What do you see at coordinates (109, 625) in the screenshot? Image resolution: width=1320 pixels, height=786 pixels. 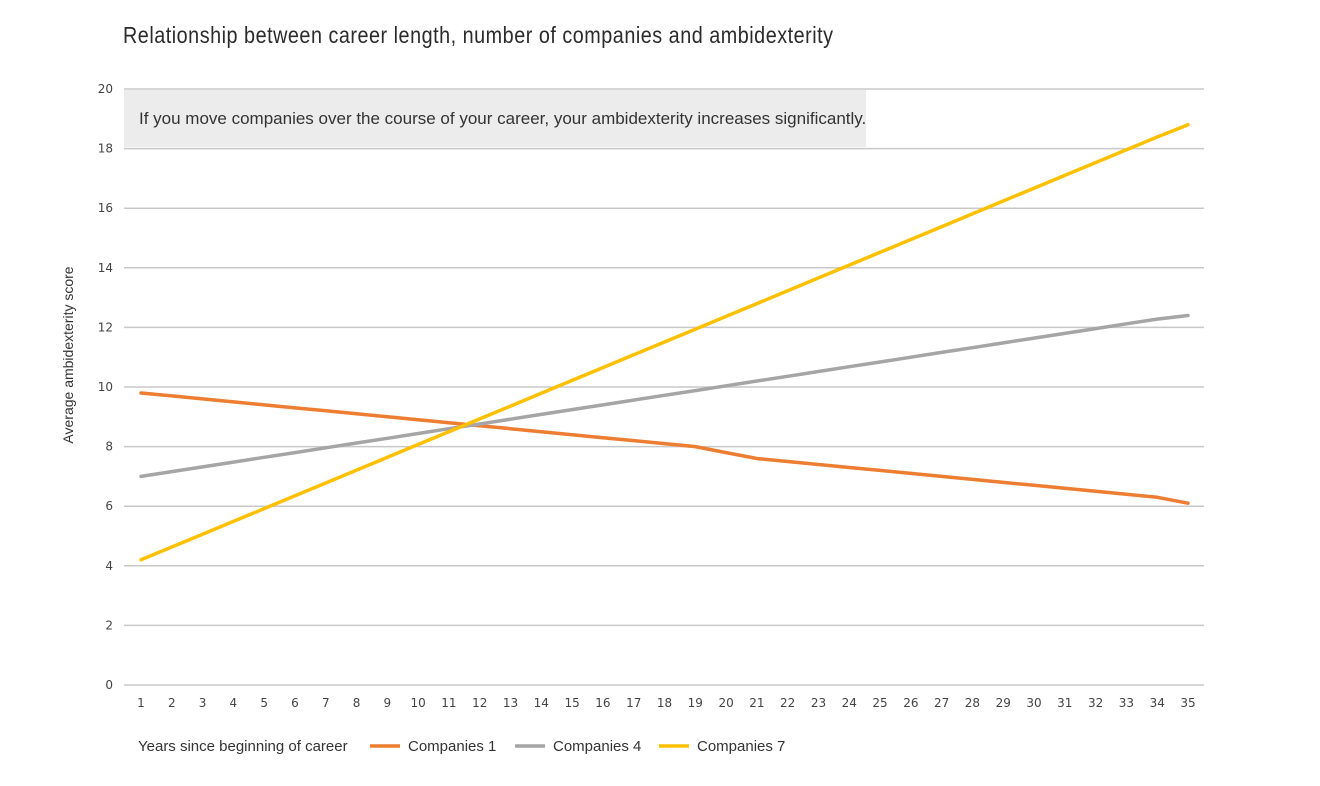 I see `y-tick-label: 2` at bounding box center [109, 625].